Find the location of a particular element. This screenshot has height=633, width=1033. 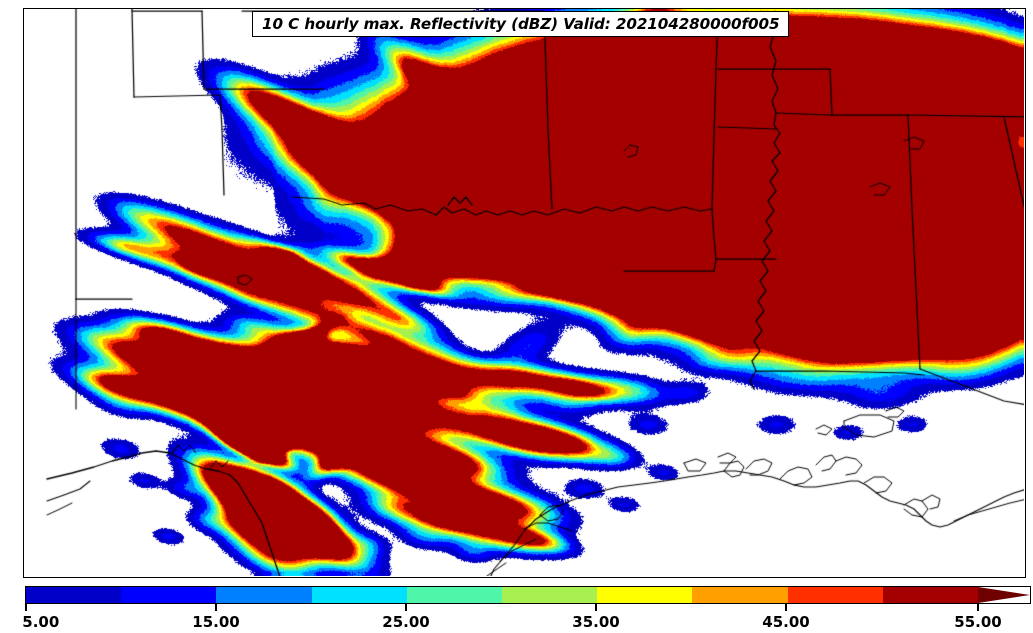

colorbar-tick-label: 5.00 is located at coordinates (41, 622).